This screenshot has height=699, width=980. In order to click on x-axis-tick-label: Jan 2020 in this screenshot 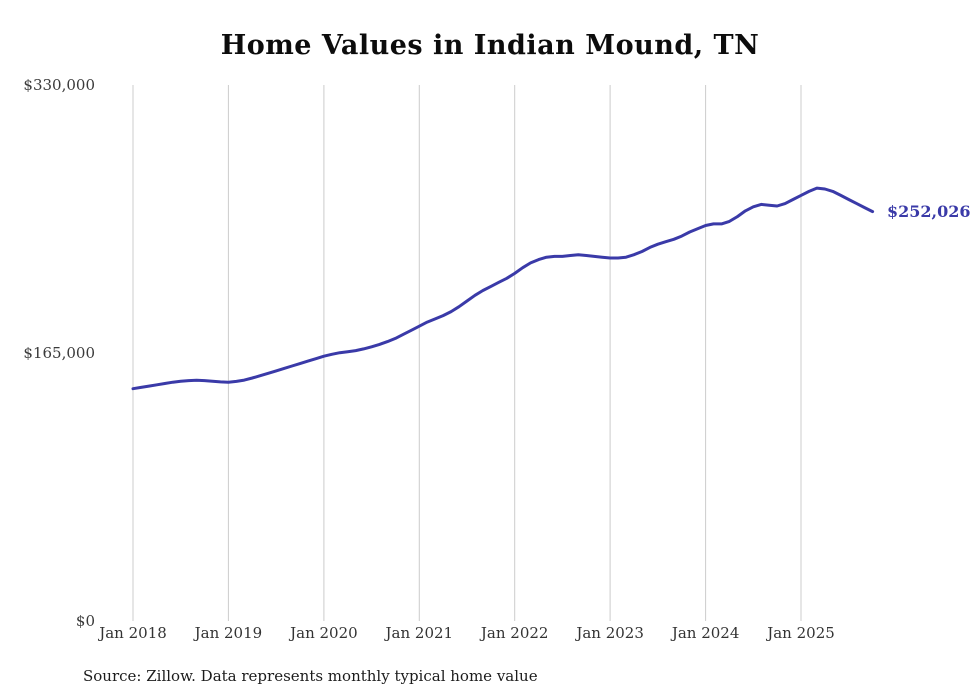, I will do `click(324, 633)`.